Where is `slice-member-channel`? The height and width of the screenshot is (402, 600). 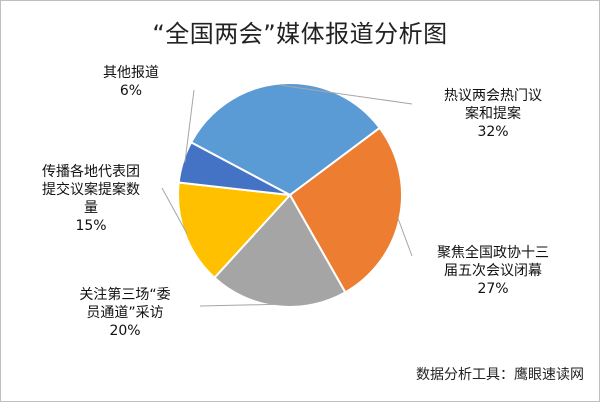
slice-member-channel is located at coordinates (280, 251).